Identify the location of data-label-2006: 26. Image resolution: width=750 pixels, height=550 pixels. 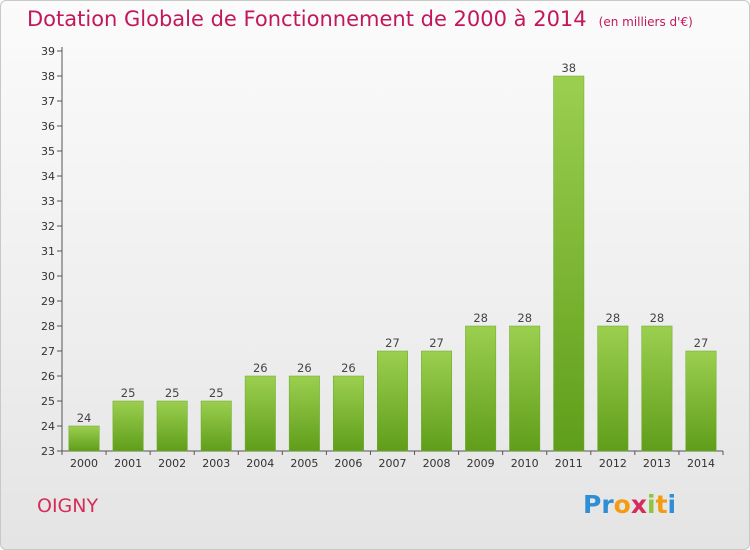
(348, 368).